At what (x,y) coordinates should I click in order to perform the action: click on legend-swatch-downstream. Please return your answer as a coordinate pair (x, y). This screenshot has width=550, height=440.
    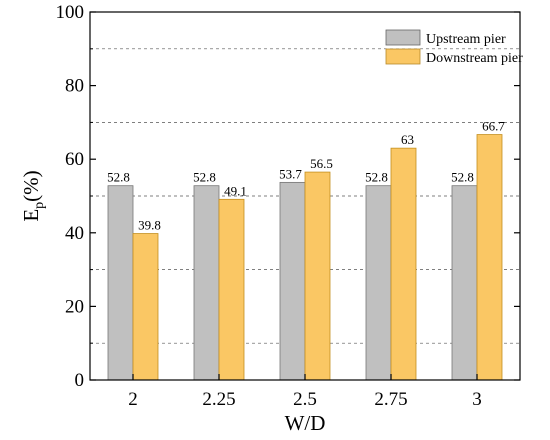
    Looking at the image, I should click on (403, 56).